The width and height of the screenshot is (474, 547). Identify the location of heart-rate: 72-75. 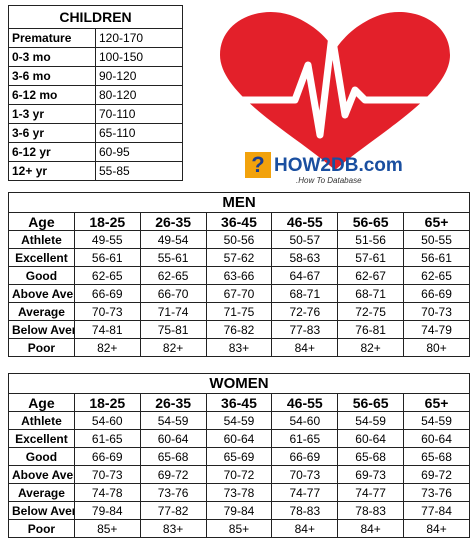
(371, 311).